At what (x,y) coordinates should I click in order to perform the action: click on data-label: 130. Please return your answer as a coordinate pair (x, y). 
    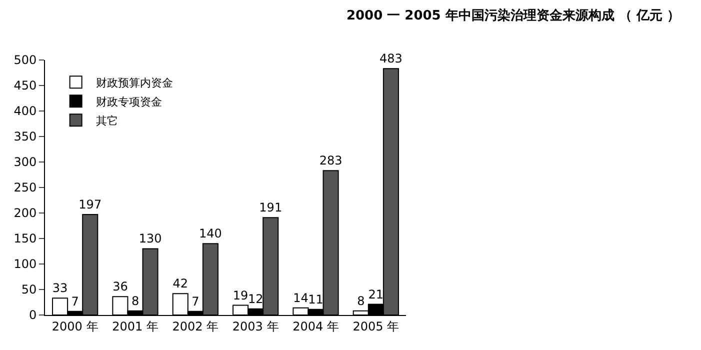
    Looking at the image, I should click on (150, 239).